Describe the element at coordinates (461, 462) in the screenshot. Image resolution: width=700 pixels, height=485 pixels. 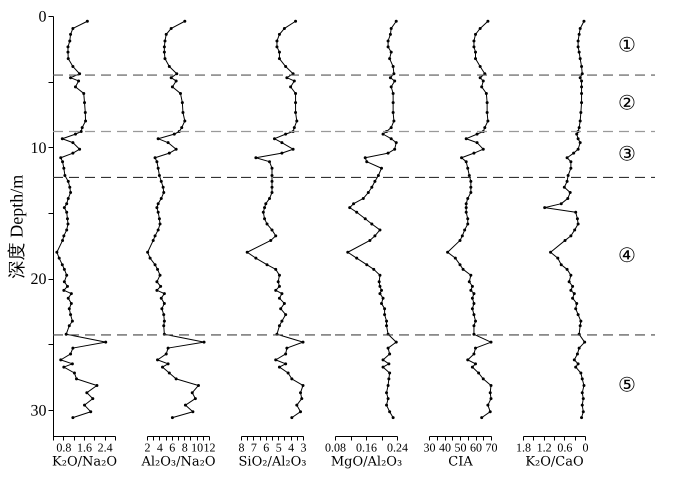
I see `x-axis-title: CIA` at that location.